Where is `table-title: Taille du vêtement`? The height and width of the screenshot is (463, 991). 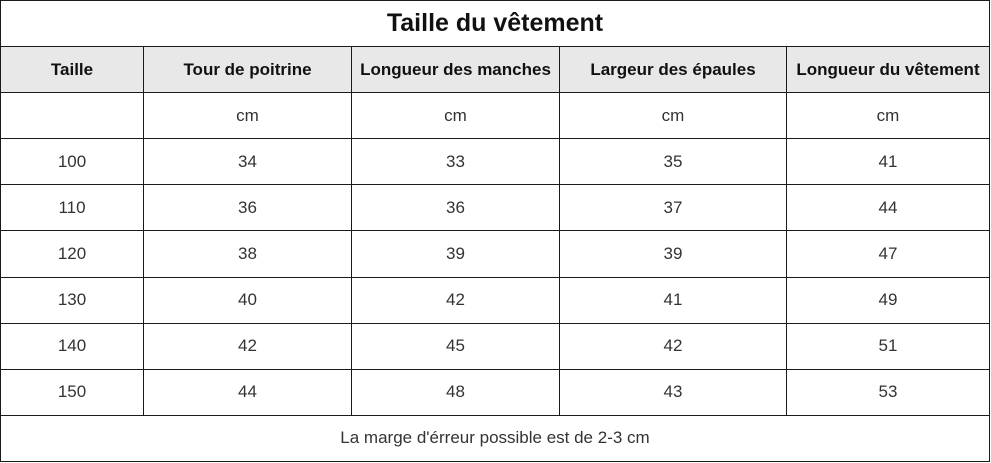 table-title: Taille du vêtement is located at coordinates (495, 24).